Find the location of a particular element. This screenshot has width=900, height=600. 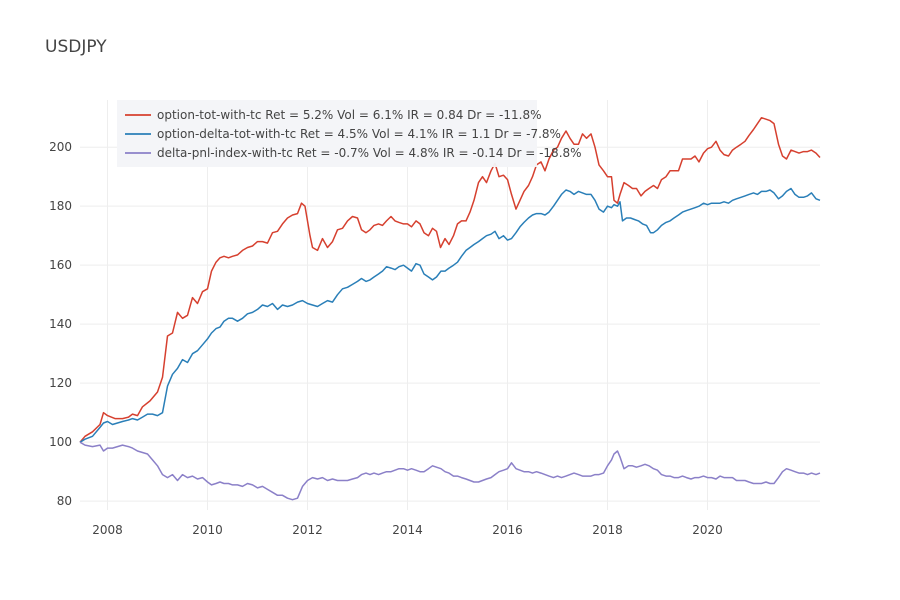

x-tick-label: 2014 is located at coordinates (407, 530).